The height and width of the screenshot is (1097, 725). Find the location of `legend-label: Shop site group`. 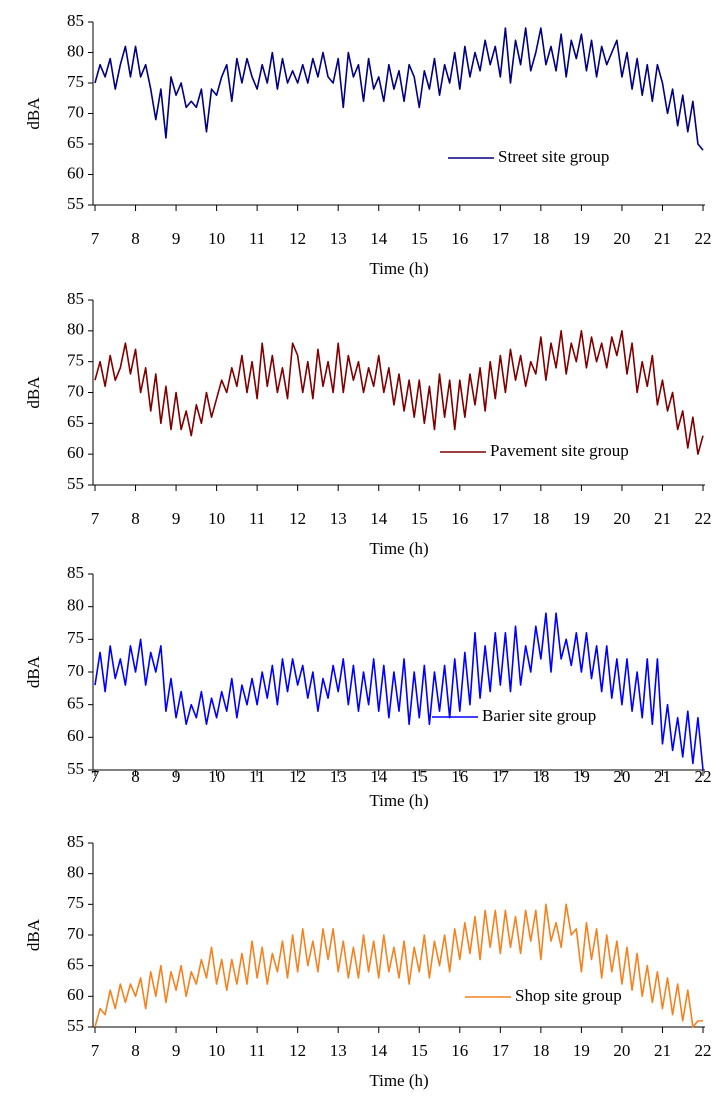

legend-label: Shop site group is located at coordinates (568, 995).